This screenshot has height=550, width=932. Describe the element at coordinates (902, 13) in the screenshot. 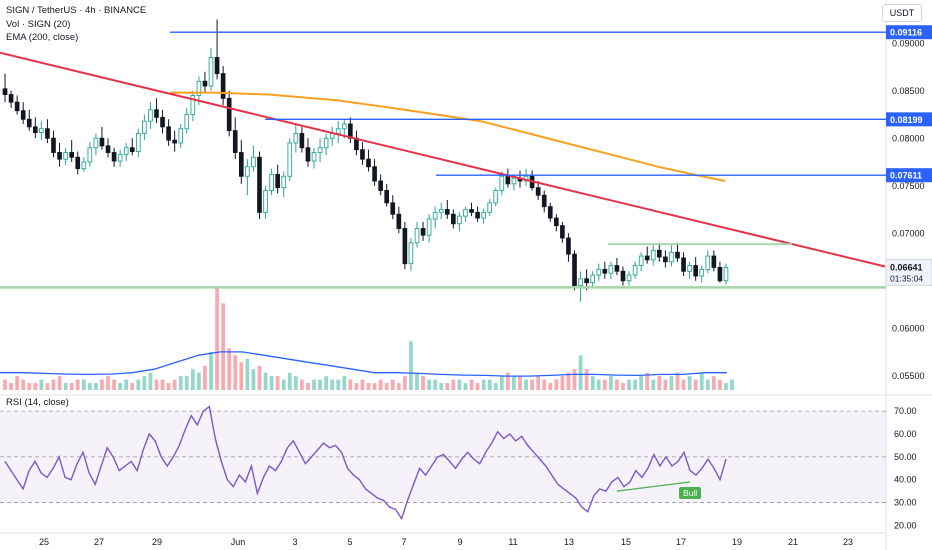

I see `currency-button: USDT` at that location.